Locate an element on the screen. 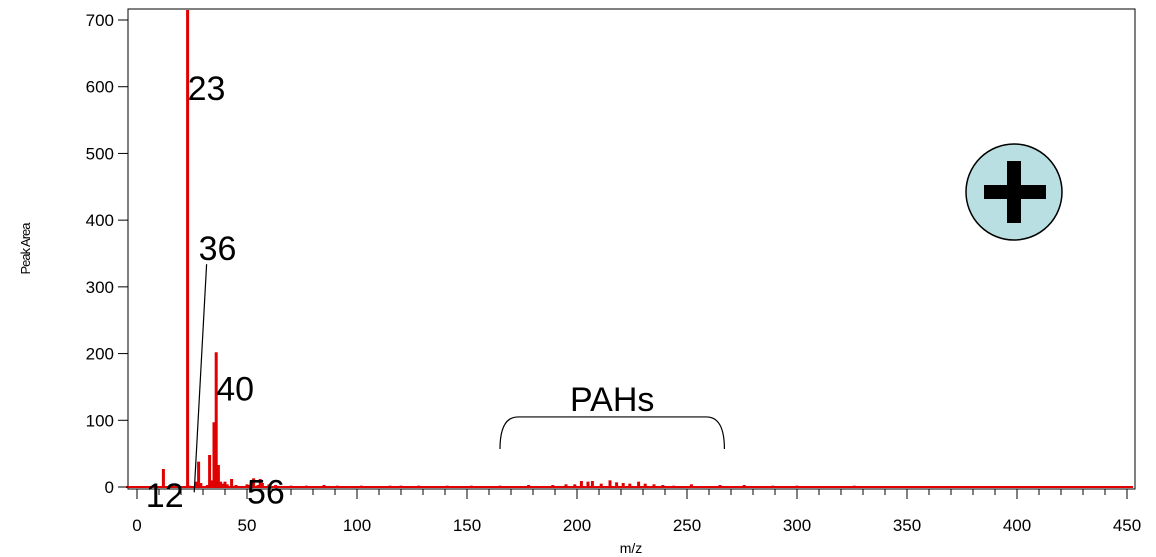 This screenshot has width=1156, height=557. y-tick-label: 100 is located at coordinates (100, 420).